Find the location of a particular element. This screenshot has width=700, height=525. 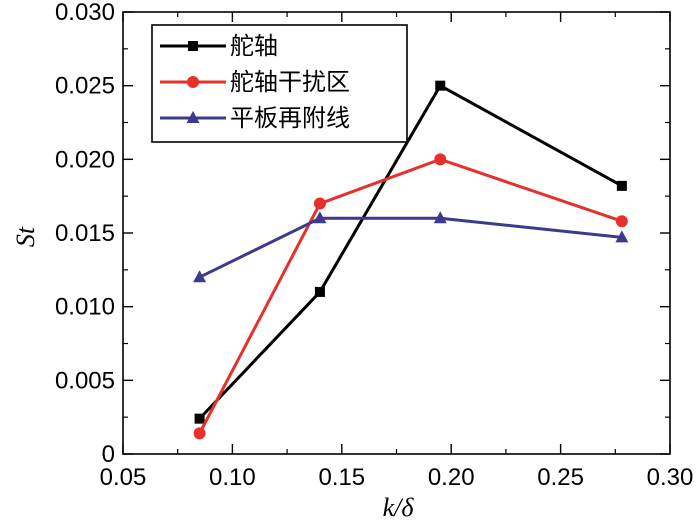

legend-label: 舵轴干扰区 is located at coordinates (290, 82).